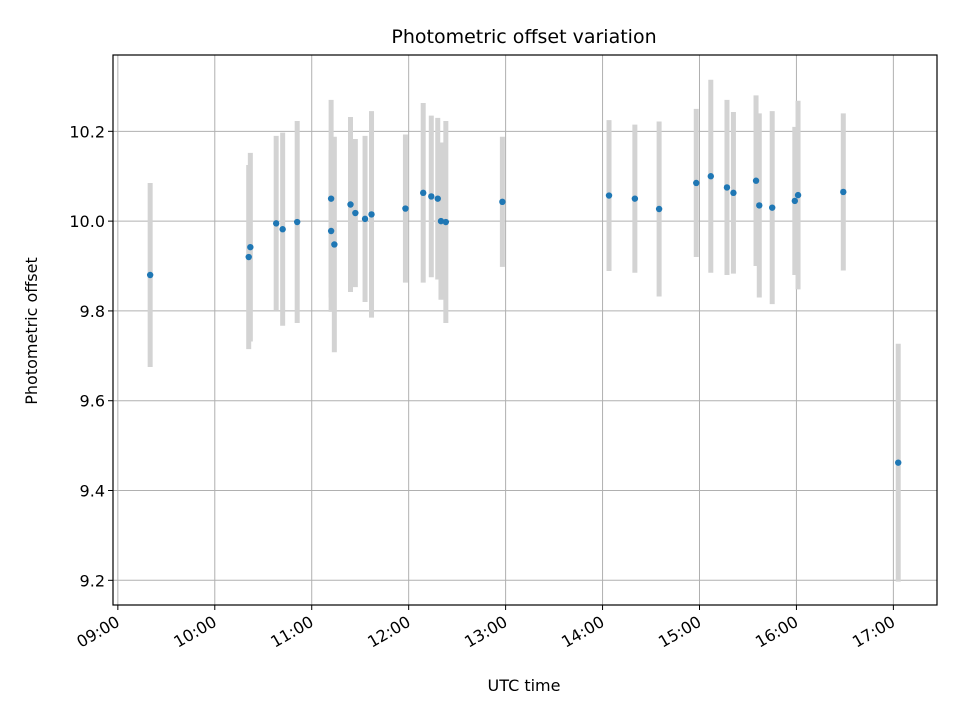  Describe the element at coordinates (92, 401) in the screenshot. I see `y-tick-label: 9.6` at that location.